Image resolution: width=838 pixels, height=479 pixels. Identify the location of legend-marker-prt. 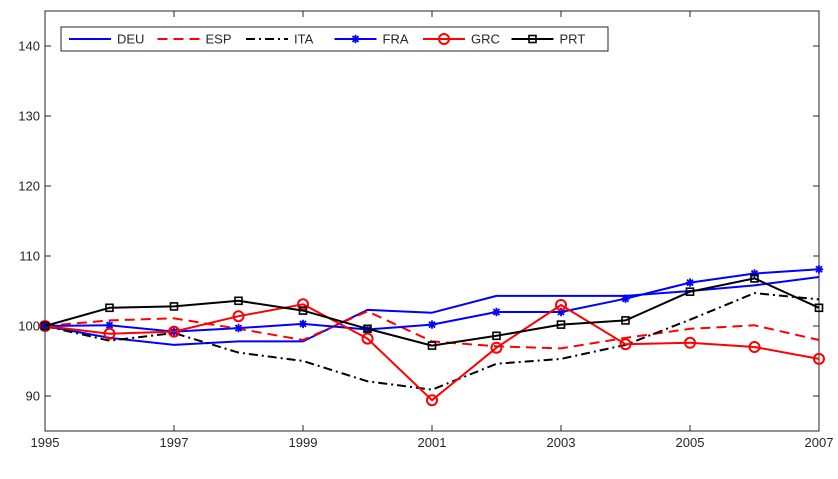
(532, 39).